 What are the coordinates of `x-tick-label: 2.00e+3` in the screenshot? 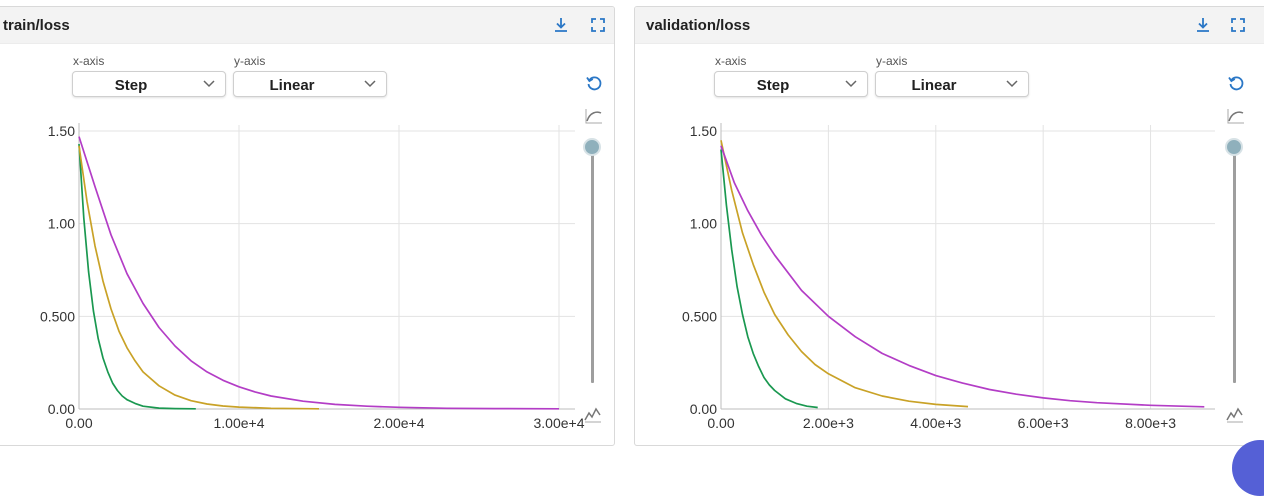 It's located at (828, 423).